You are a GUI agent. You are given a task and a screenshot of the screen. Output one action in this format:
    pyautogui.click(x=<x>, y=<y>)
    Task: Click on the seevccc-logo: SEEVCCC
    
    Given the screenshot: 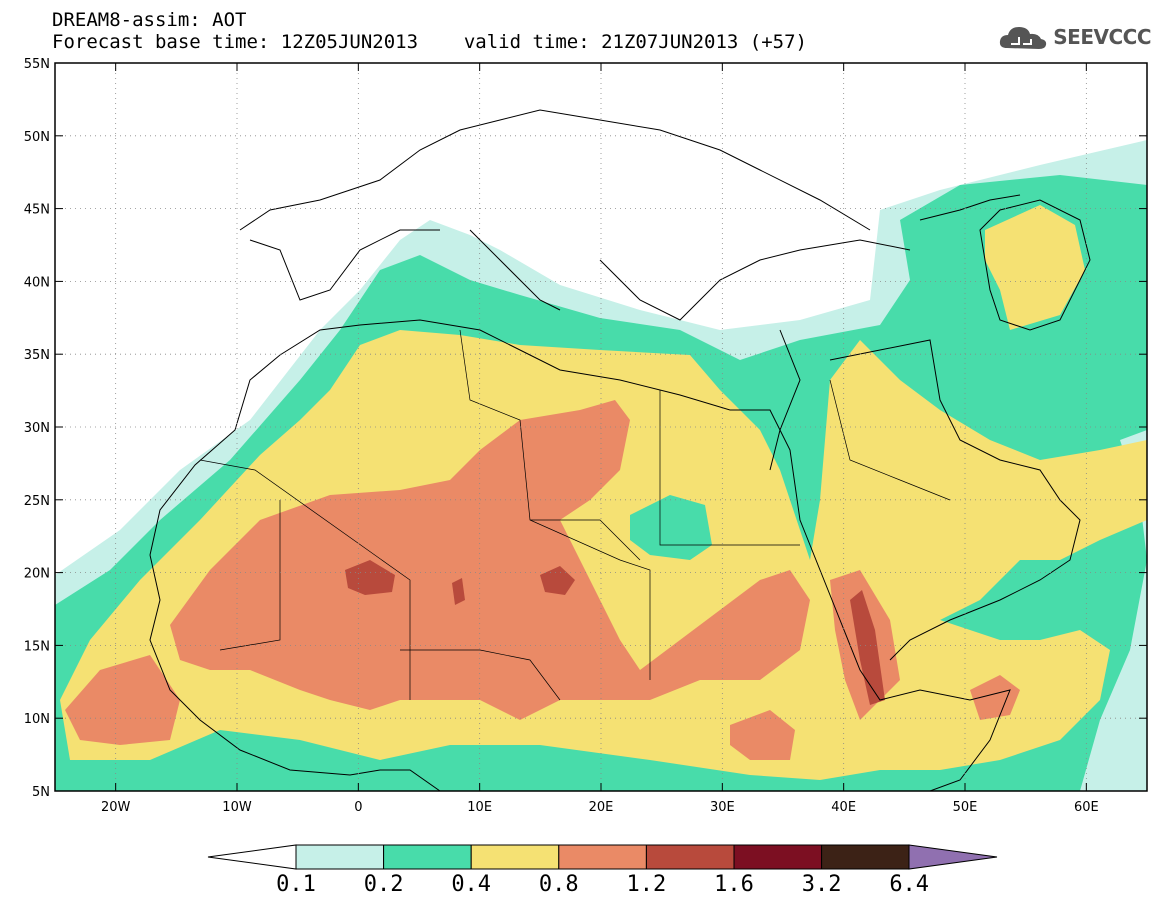 What is the action you would take?
    pyautogui.click(x=1074, y=37)
    